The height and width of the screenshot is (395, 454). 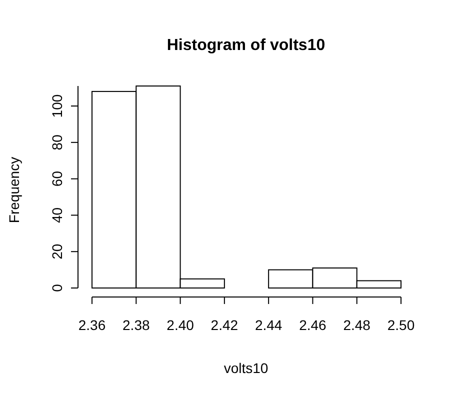 What do you see at coordinates (246, 368) in the screenshot?
I see `x-axis-title: volts10` at bounding box center [246, 368].